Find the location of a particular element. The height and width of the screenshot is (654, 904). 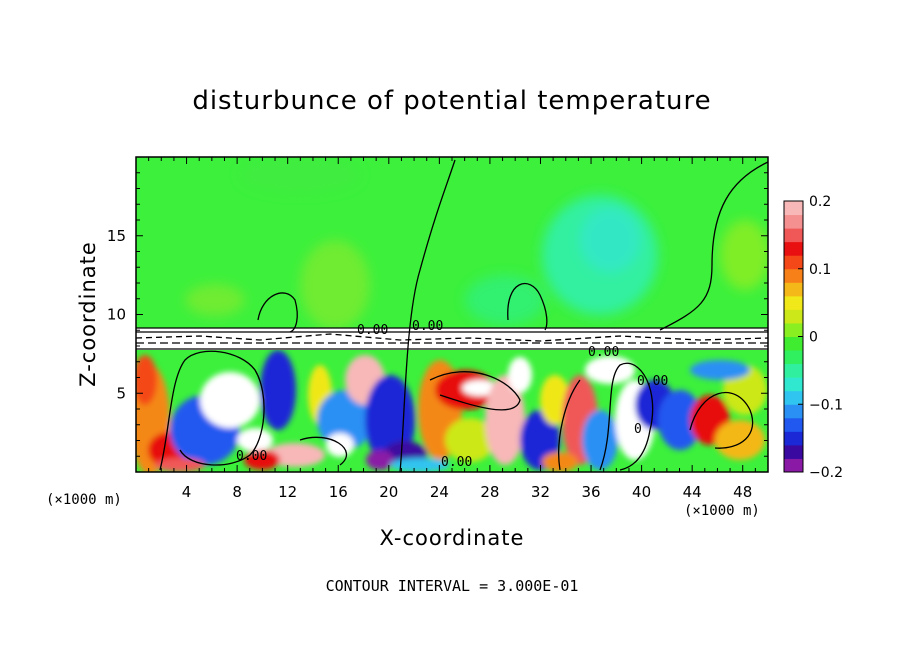

x-tick-label: 44 is located at coordinates (692, 492).